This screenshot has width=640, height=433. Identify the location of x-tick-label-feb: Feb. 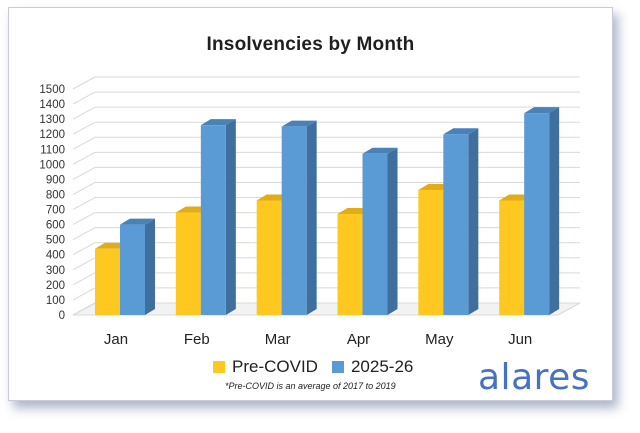
(197, 339).